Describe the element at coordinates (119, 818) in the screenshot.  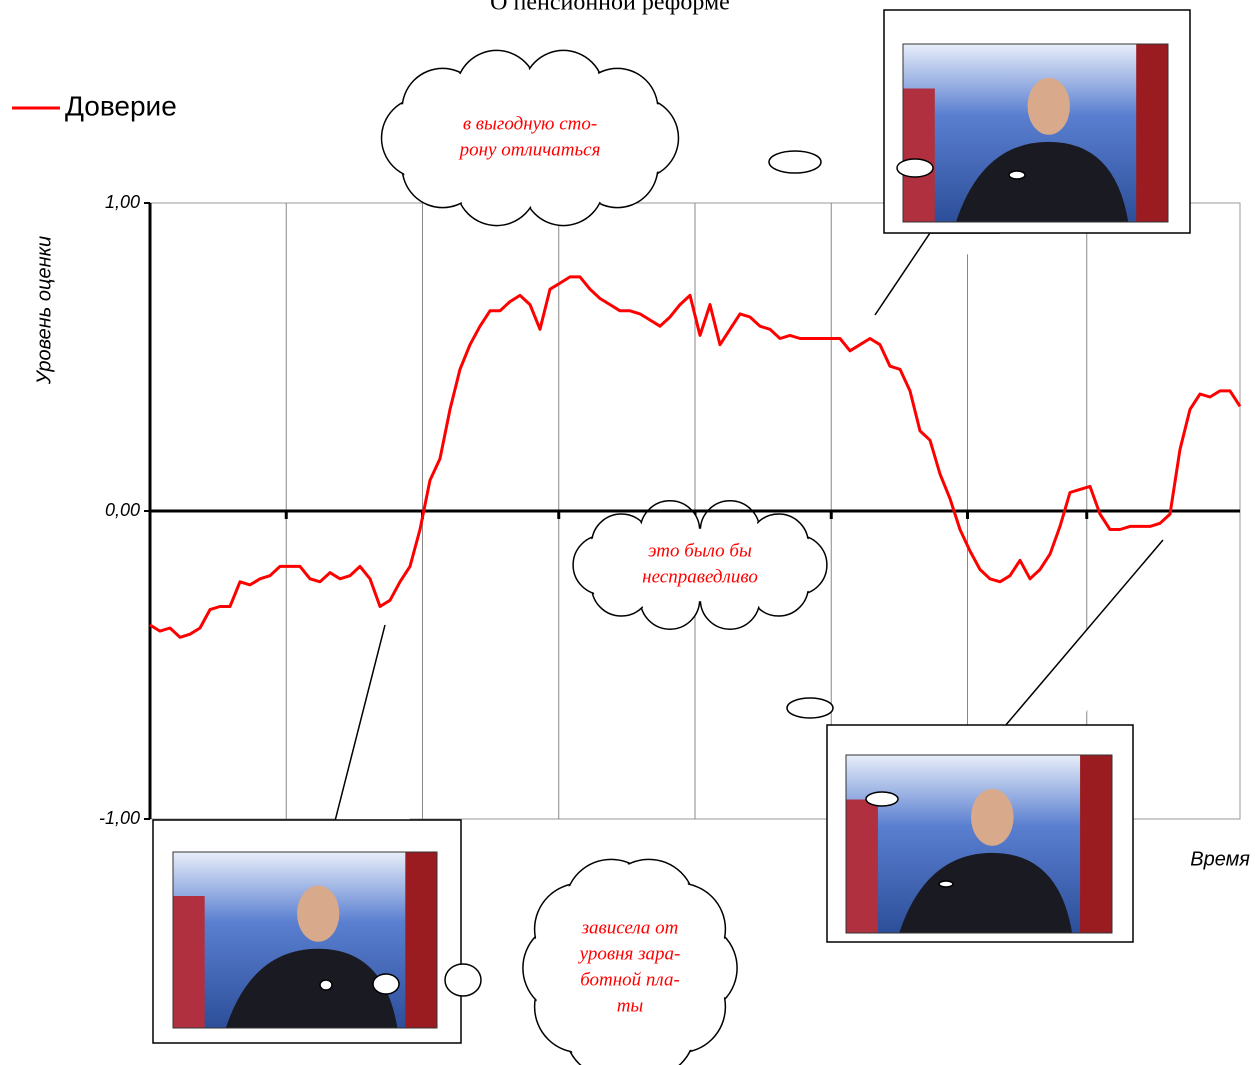
I see `y-tick-label: -1,00` at that location.